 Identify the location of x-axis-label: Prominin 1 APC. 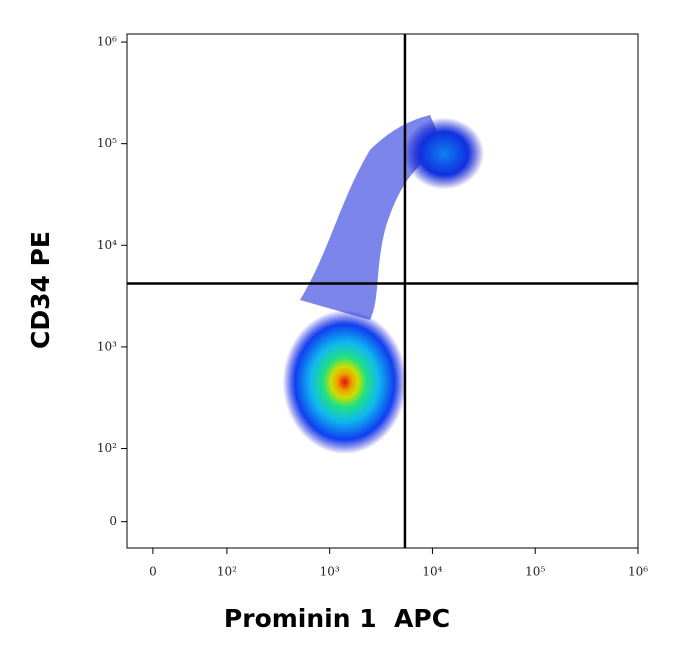
(337, 618).